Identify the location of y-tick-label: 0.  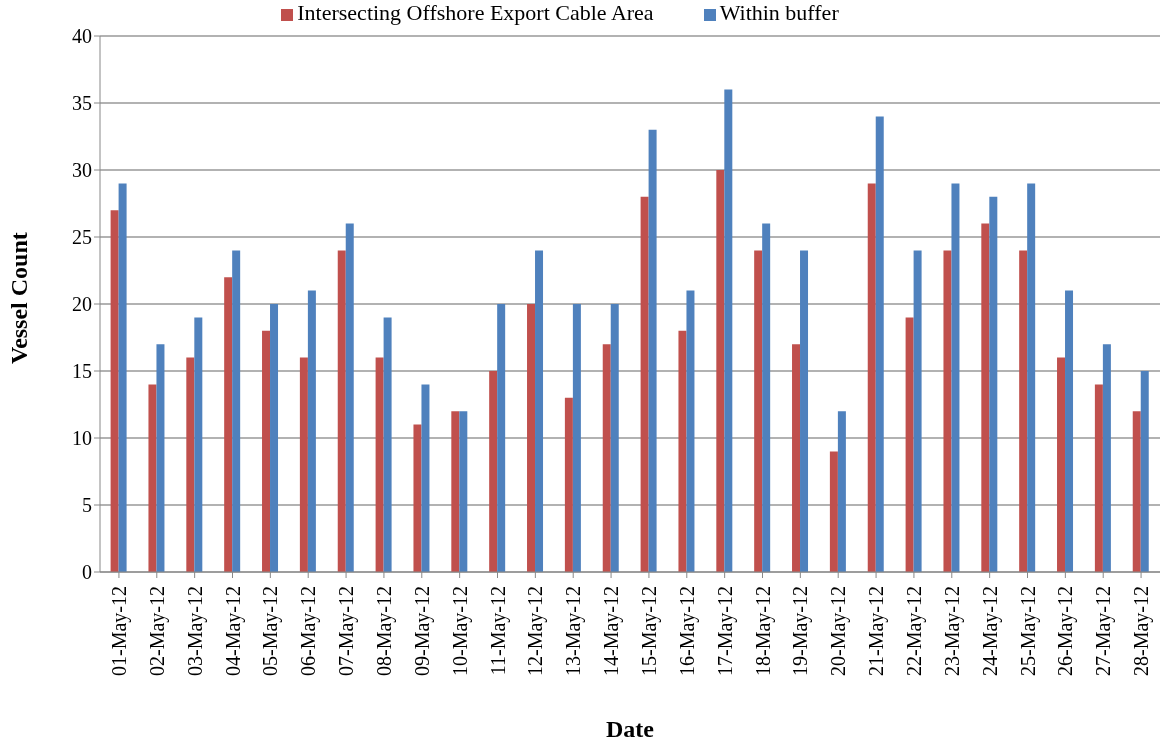
(87, 572).